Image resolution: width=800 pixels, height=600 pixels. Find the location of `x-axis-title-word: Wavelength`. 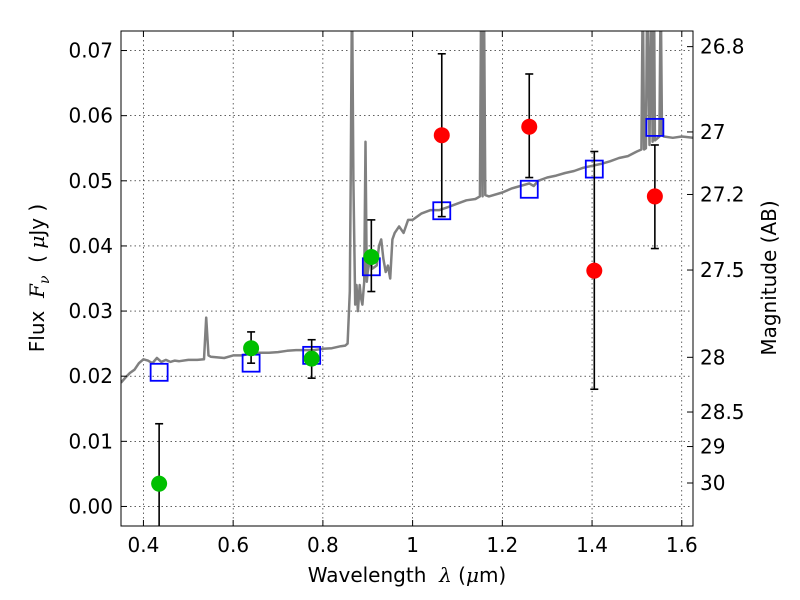

x-axis-title-word: Wavelength is located at coordinates (373, 575).